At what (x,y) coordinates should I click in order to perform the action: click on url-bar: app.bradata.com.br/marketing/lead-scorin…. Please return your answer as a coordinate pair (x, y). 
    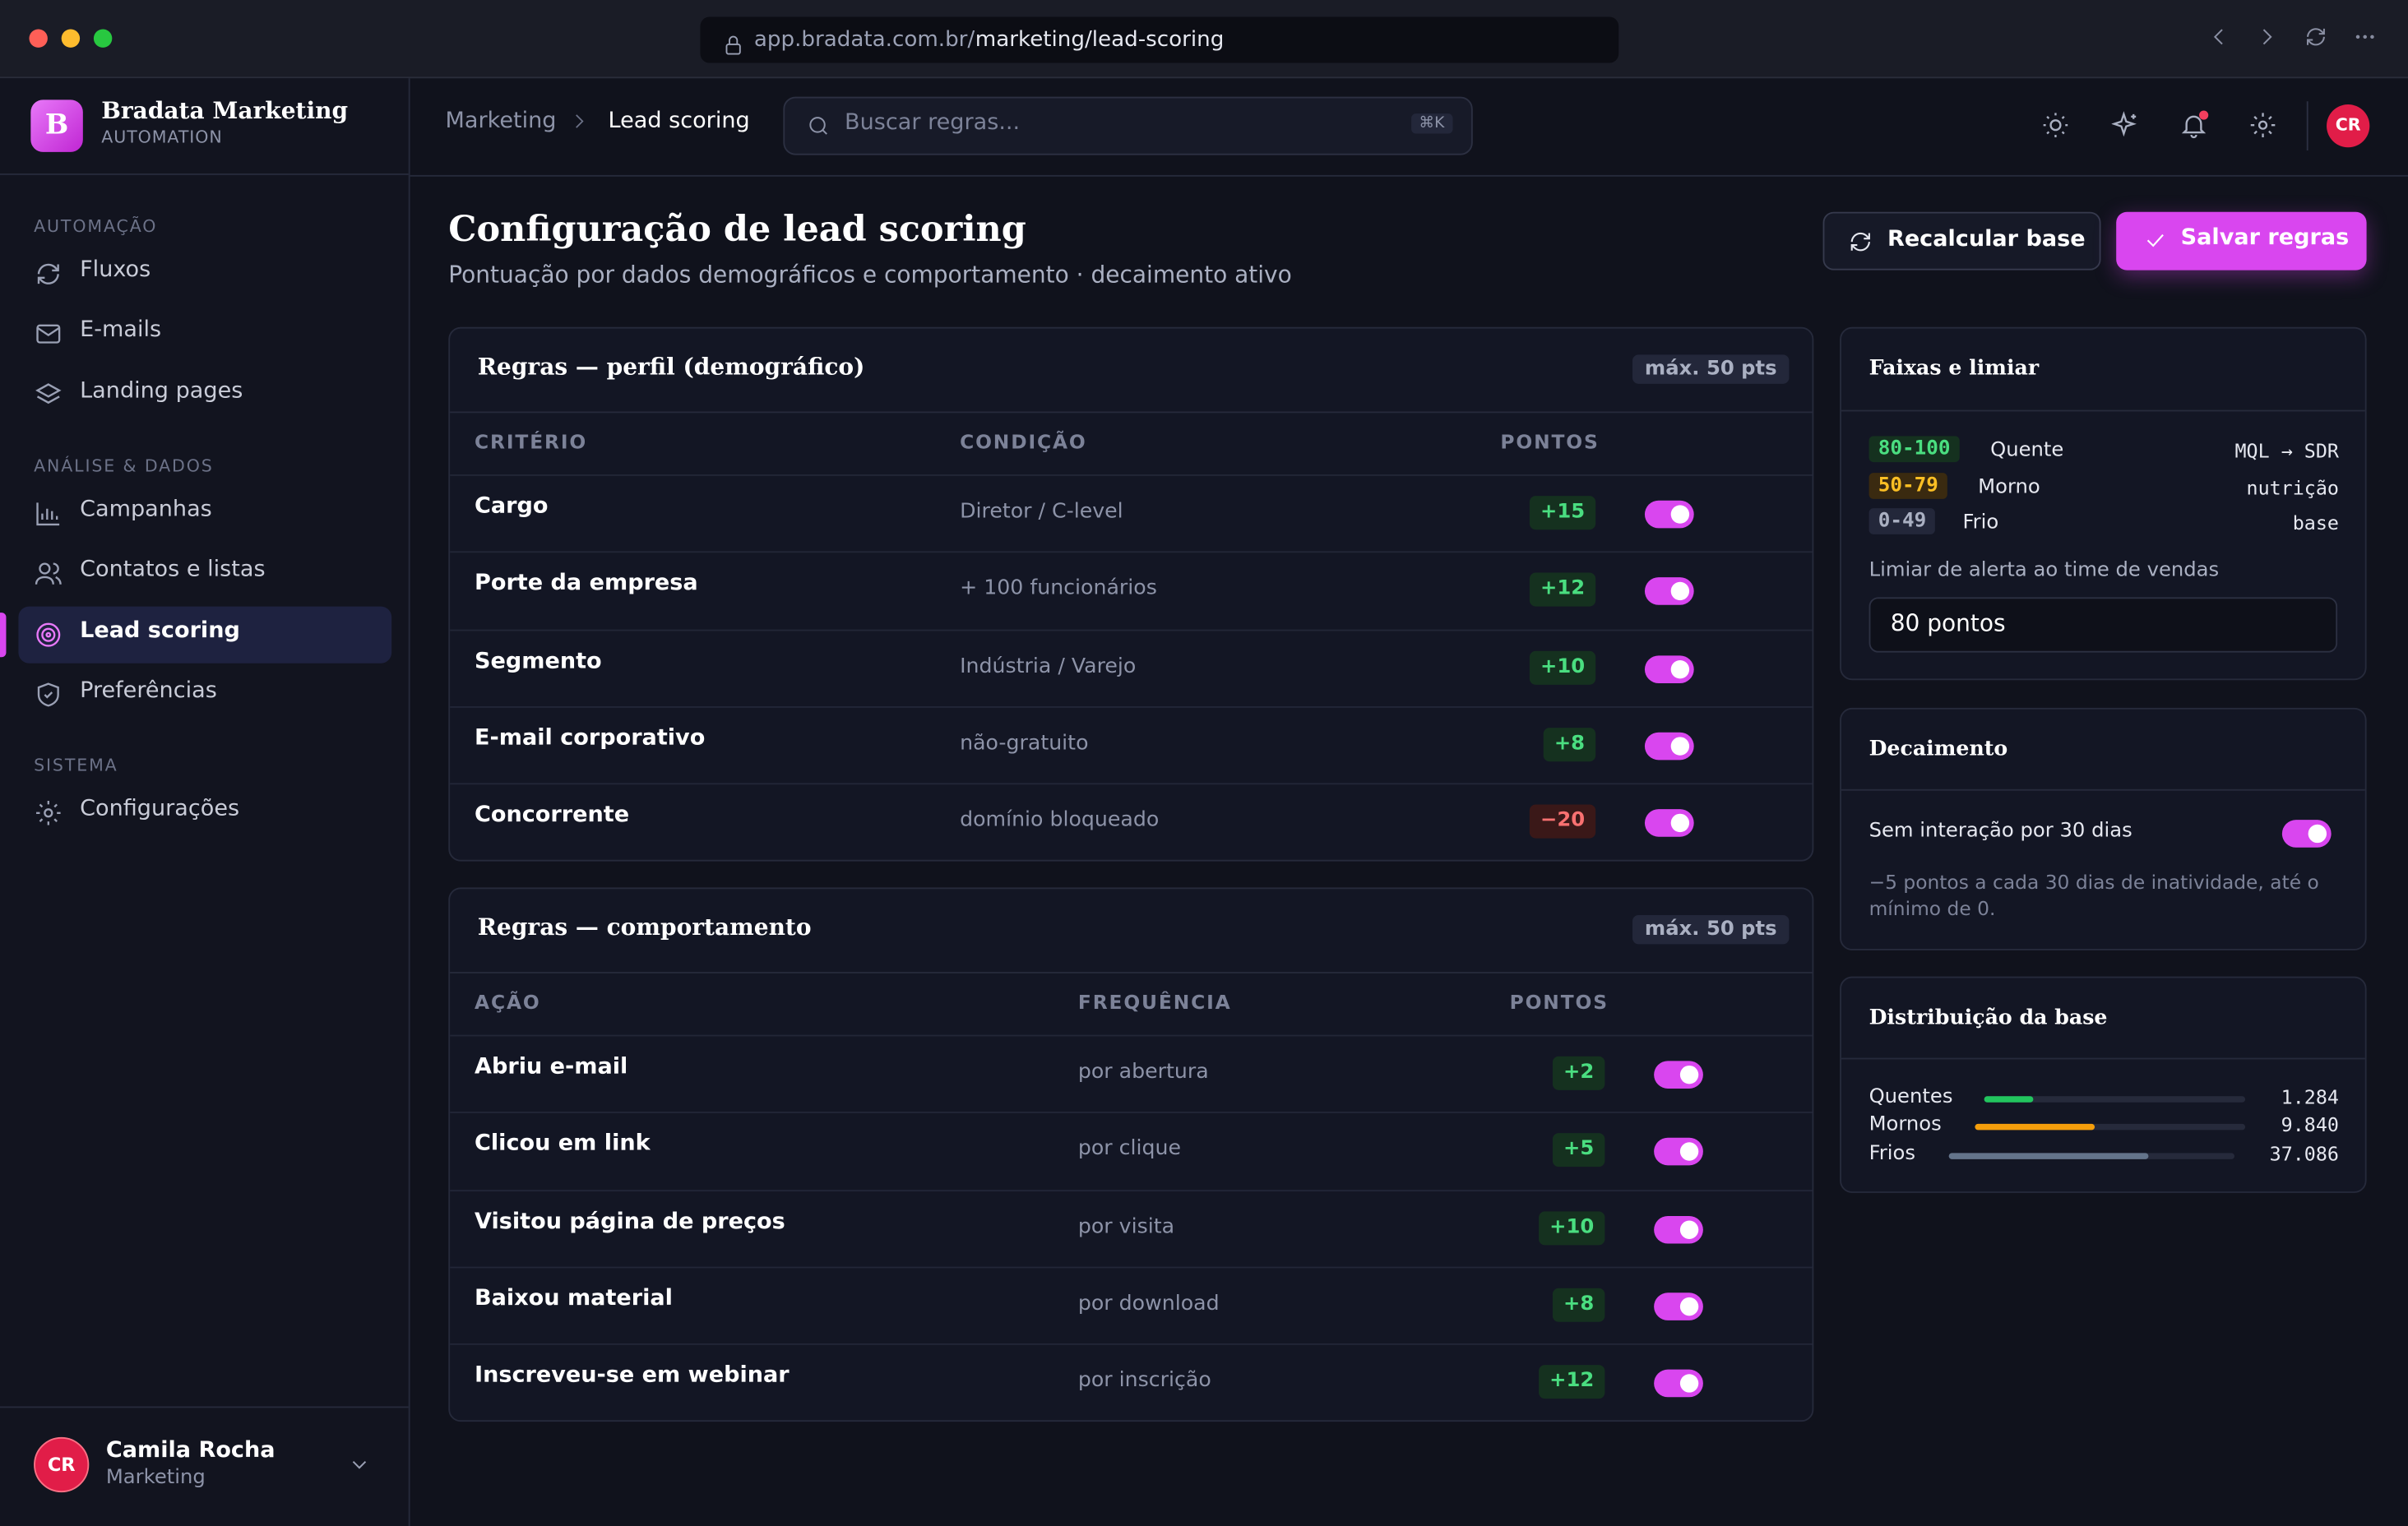
    Looking at the image, I should click on (1159, 39).